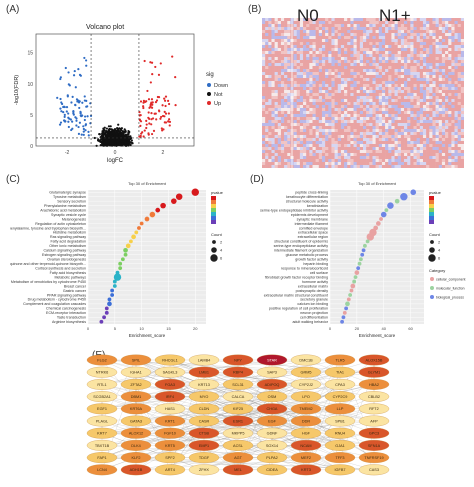 The image size is (474, 487). Describe the element at coordinates (309, 215) in the screenshot. I see `dotplot-category-label: epidermis development` at that location.